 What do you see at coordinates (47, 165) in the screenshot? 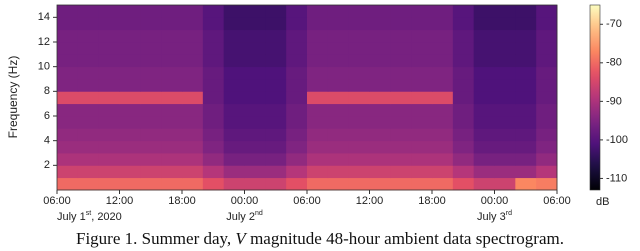
I see `y-tick-label: 2` at bounding box center [47, 165].